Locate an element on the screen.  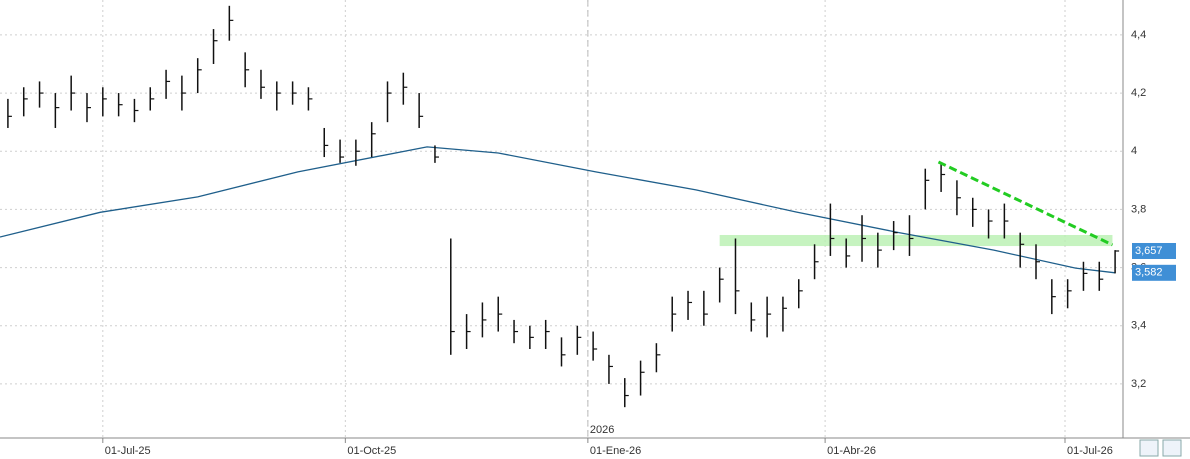
x-tick-label: 01-Jul-26 is located at coordinates (1090, 451).